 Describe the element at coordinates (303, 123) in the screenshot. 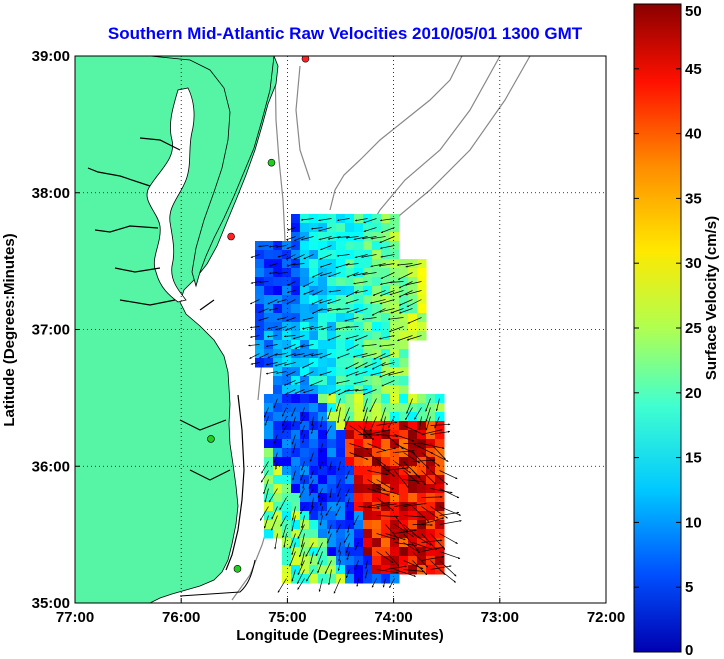

I see `isobath` at that location.